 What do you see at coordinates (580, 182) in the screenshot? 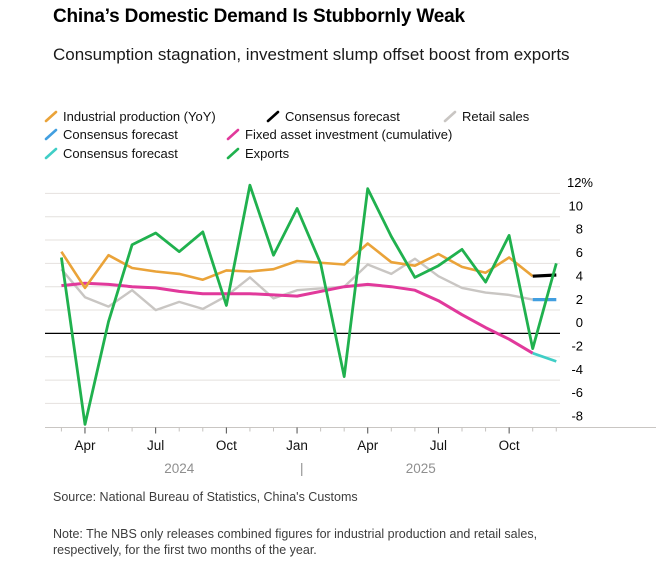
I see `y-axis-label: 12%` at bounding box center [580, 182].